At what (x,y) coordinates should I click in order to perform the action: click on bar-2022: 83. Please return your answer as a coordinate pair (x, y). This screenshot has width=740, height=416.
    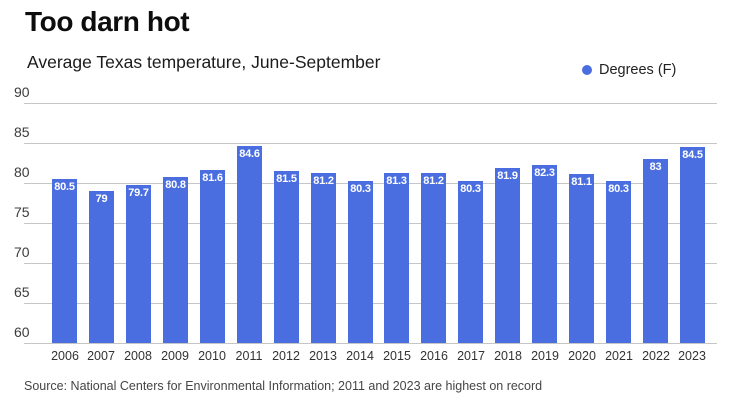
    Looking at the image, I should click on (655, 251).